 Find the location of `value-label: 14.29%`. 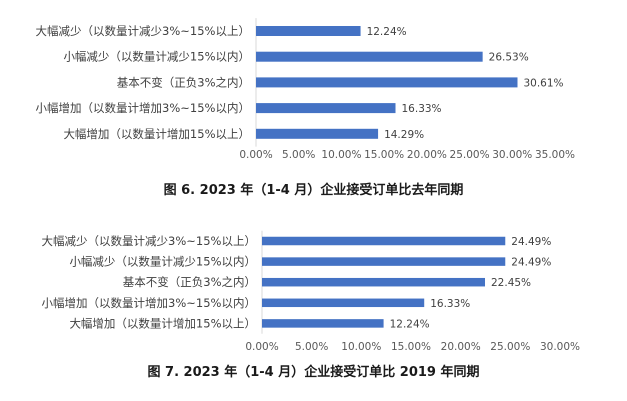

value-label: 14.29% is located at coordinates (404, 135).